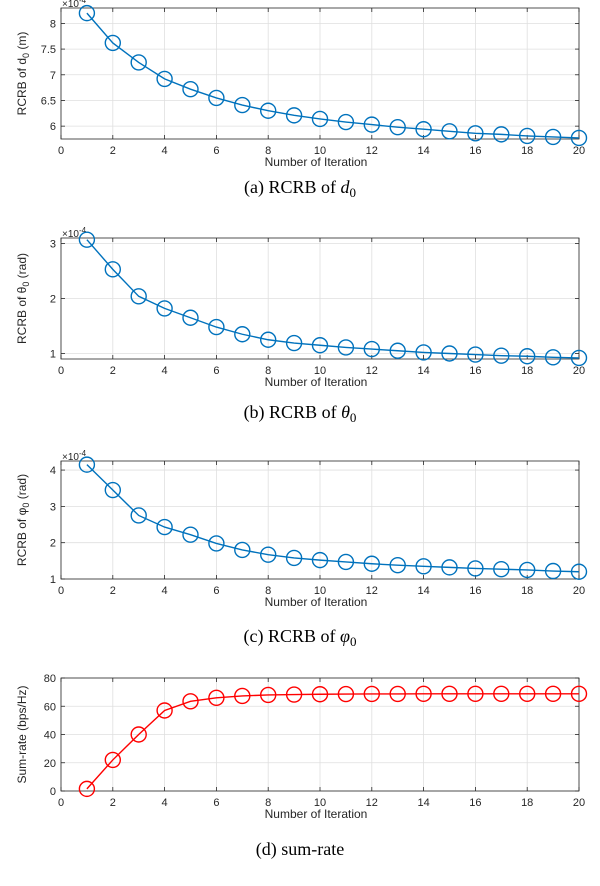 This screenshot has width=600, height=886. Describe the element at coordinates (53, 76) in the screenshot. I see `y-tick-label: 7` at that location.